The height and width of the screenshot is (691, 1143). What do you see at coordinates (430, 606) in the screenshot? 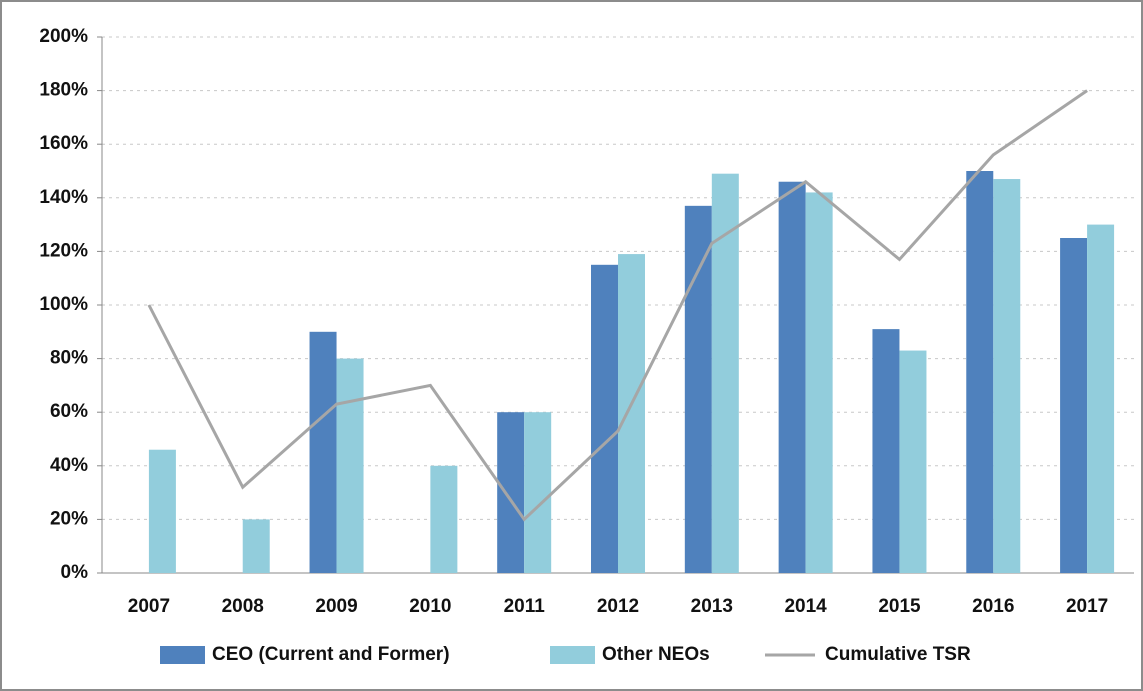
I see `x-tick-label: 2010` at bounding box center [430, 606].